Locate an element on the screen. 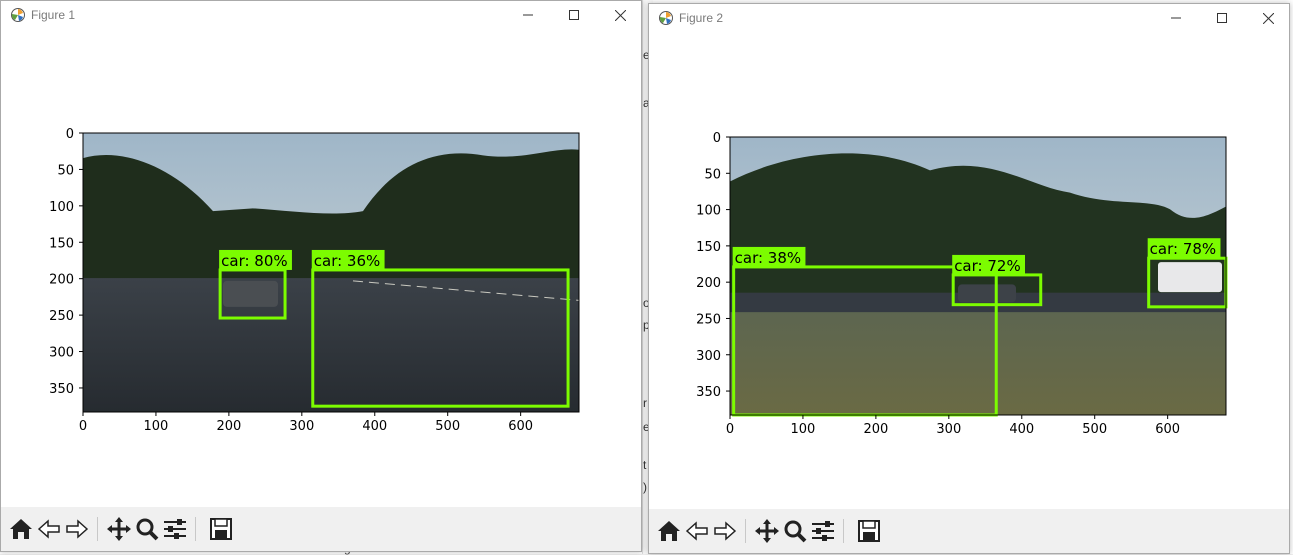 This screenshot has width=1293, height=555. detection-label: car: 36% is located at coordinates (347, 261).